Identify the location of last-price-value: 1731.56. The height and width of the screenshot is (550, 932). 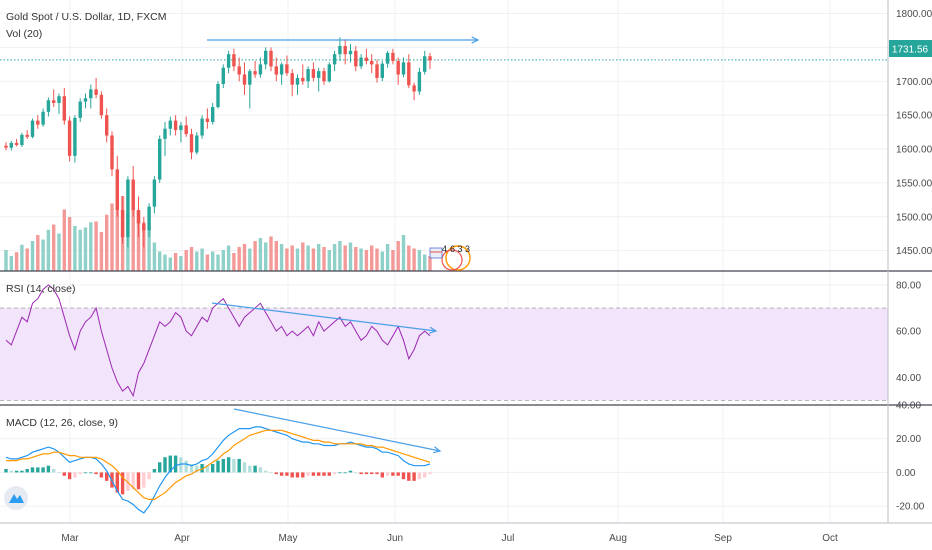
(910, 50).